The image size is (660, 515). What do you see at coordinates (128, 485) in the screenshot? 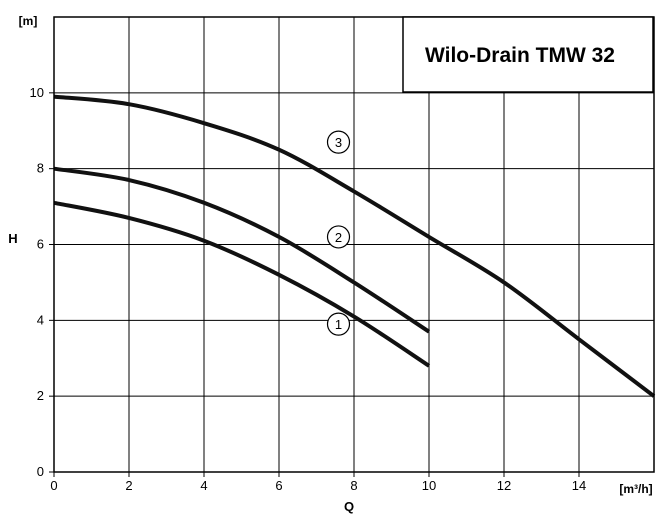
I see `x-tick-label: 2` at bounding box center [128, 485].